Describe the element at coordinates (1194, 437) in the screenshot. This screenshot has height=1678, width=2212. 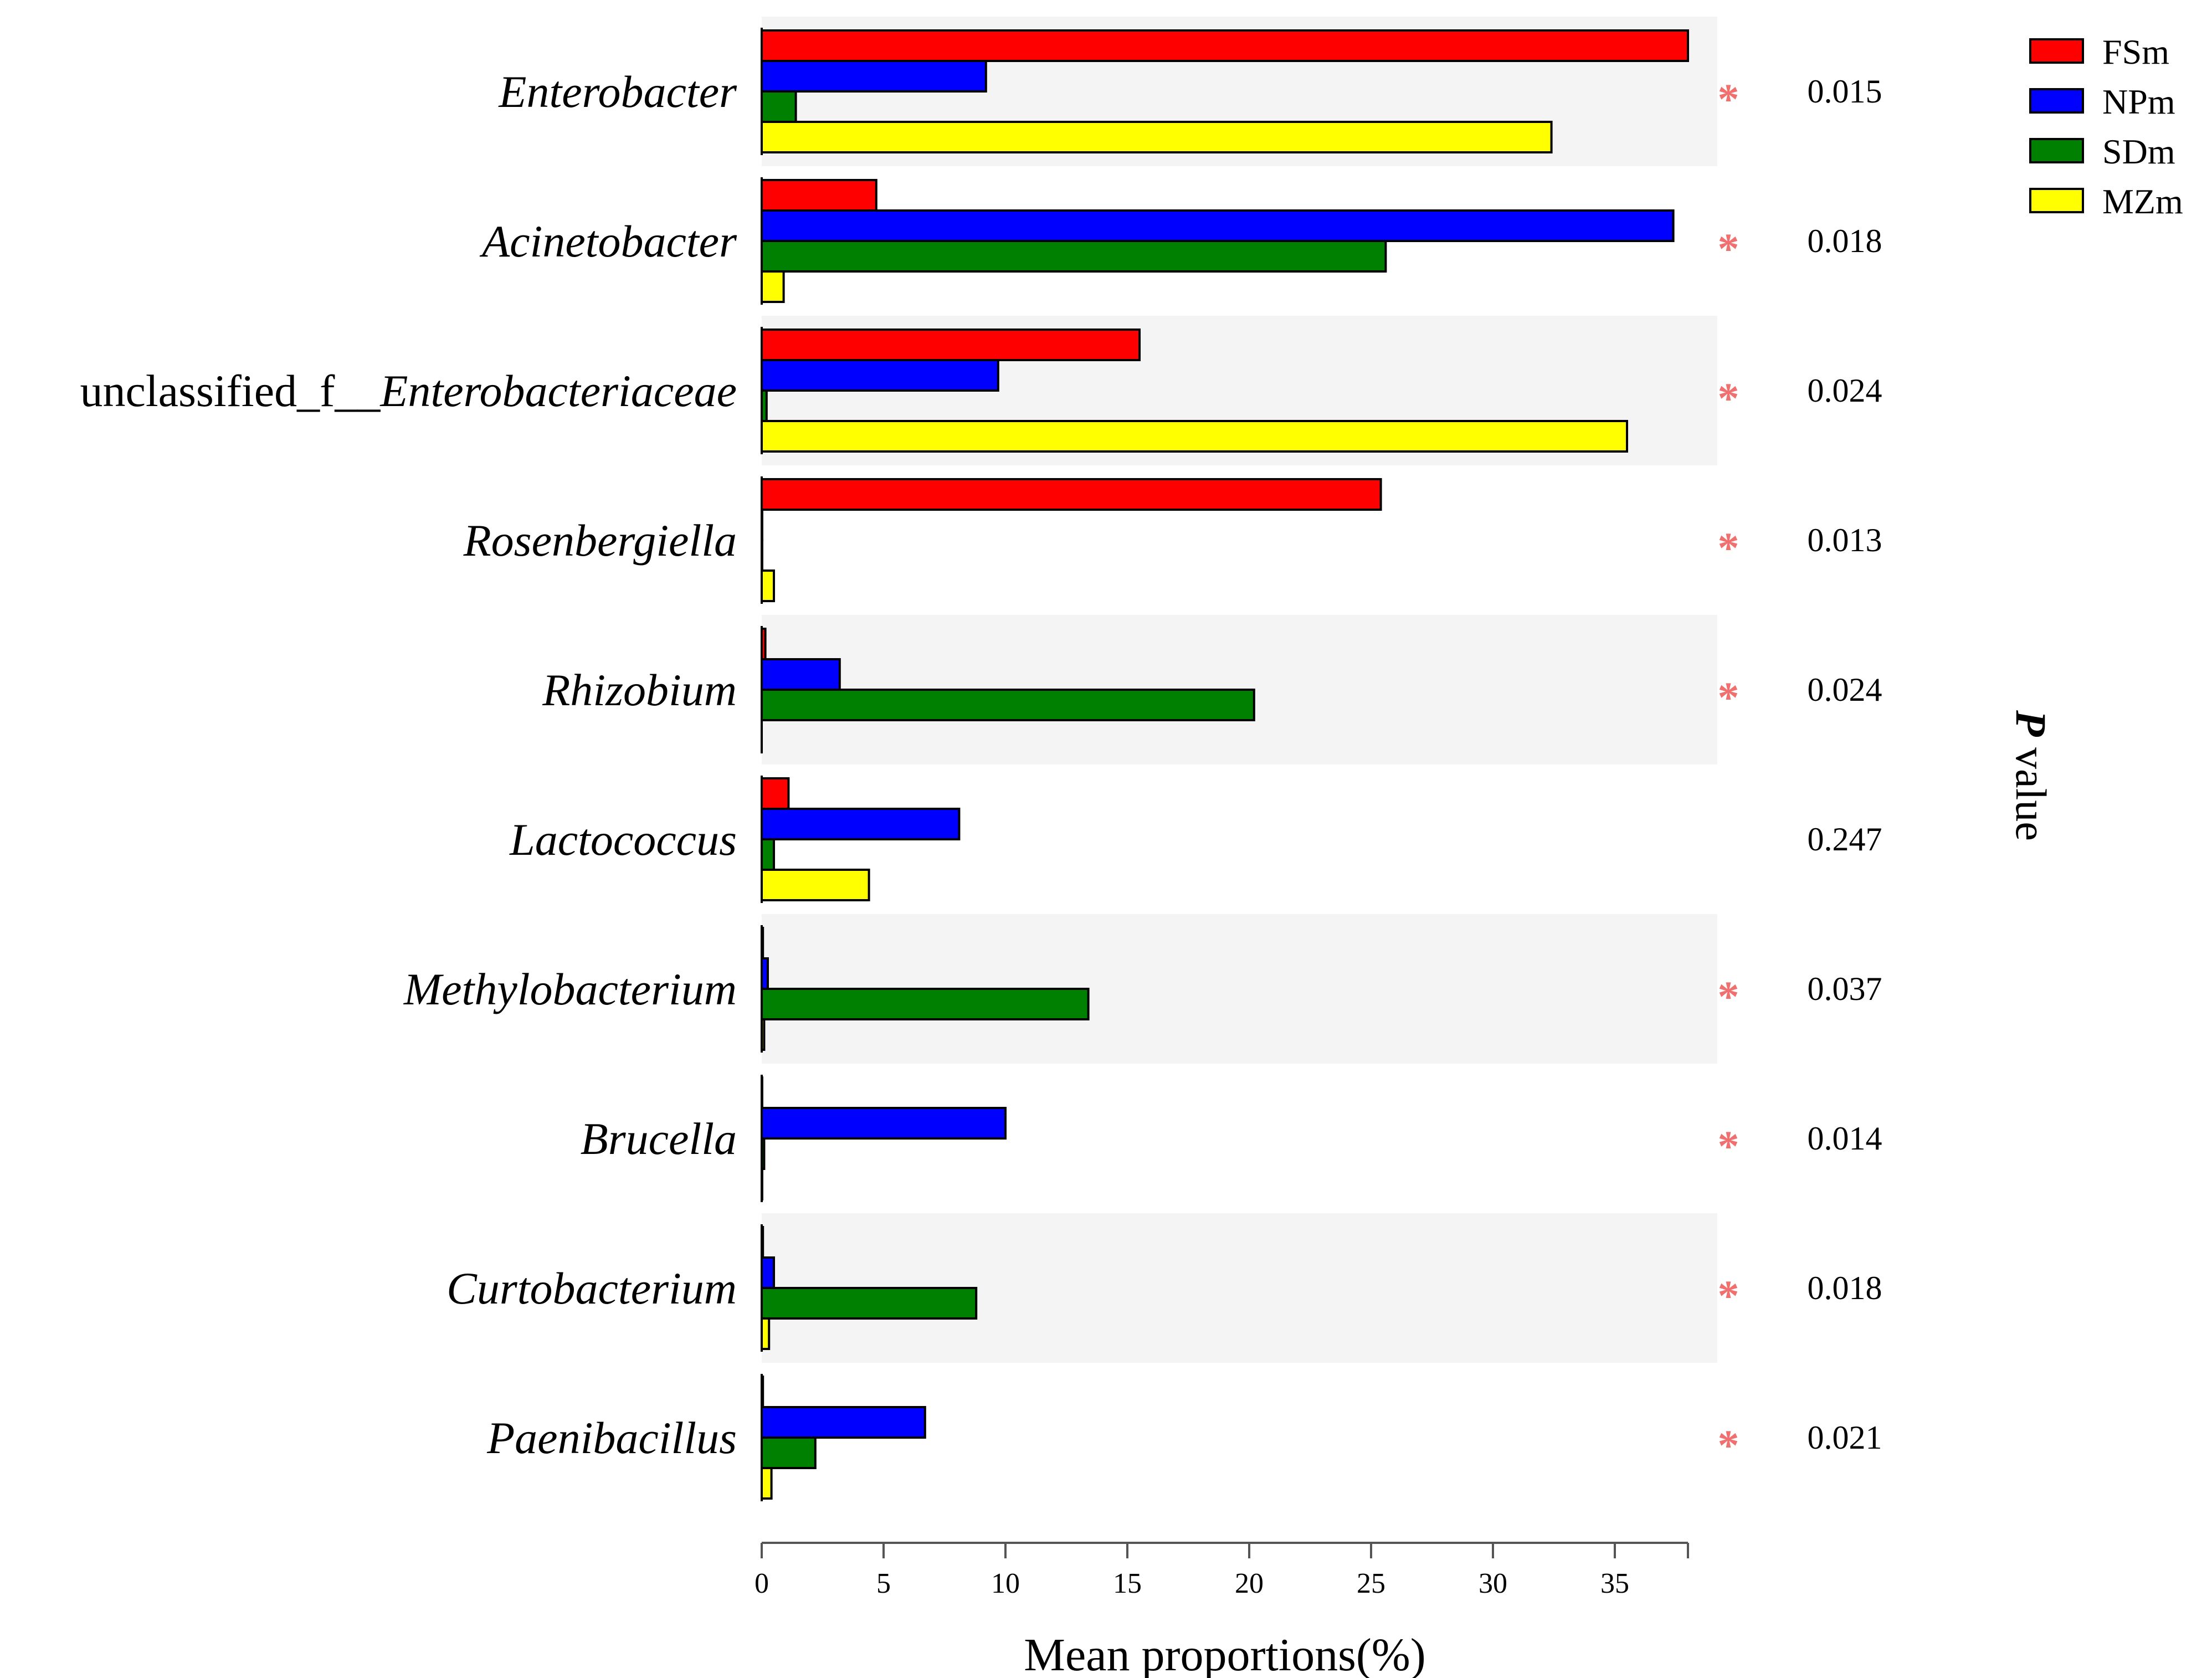
I see `bar-enterobacteriaceae-mzm` at that location.